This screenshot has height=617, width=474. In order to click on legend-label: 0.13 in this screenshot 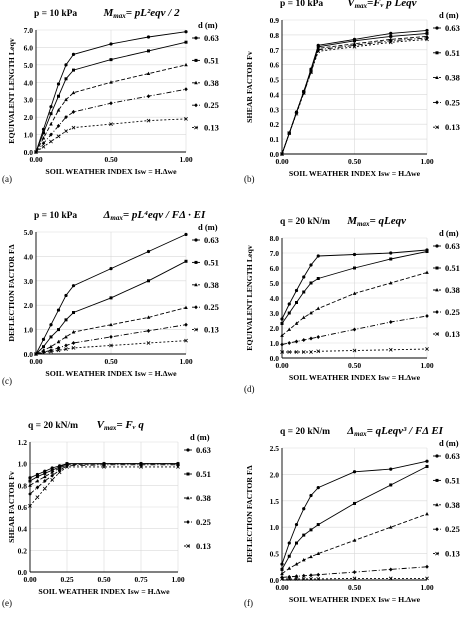, I will do `click(452, 554)`.